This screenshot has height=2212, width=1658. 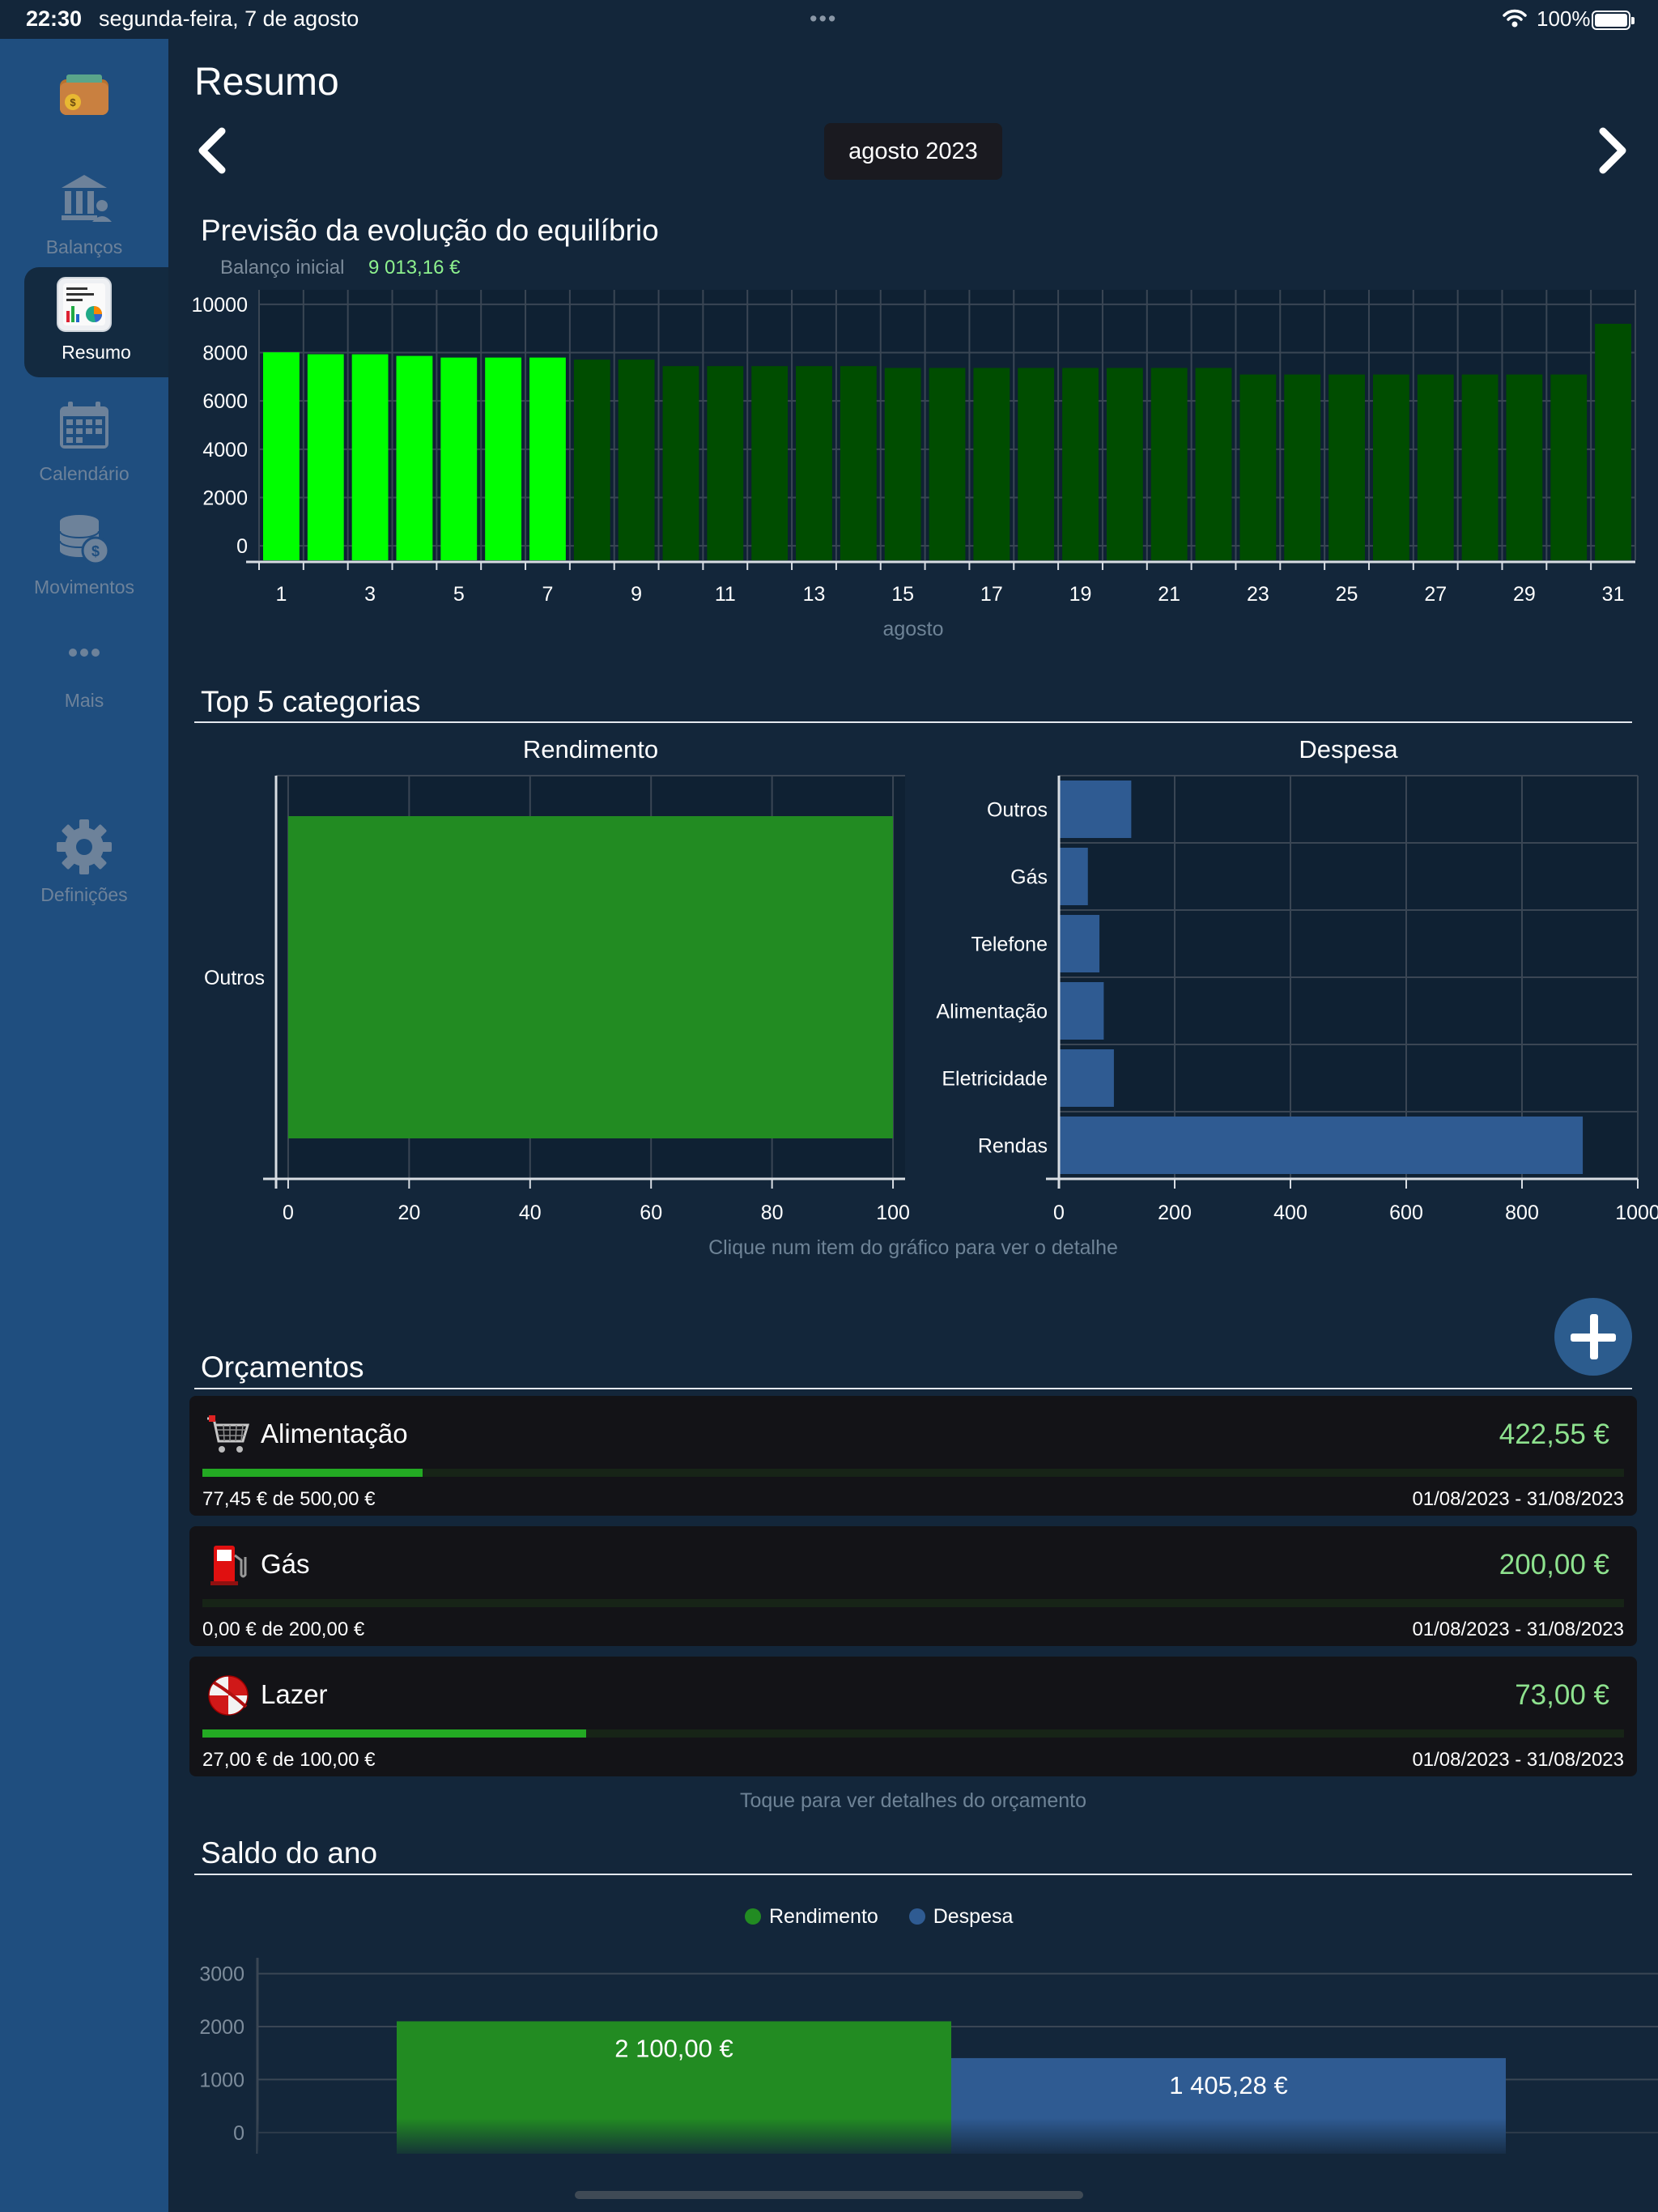 What do you see at coordinates (913, 1389) in the screenshot?
I see `section-divider` at bounding box center [913, 1389].